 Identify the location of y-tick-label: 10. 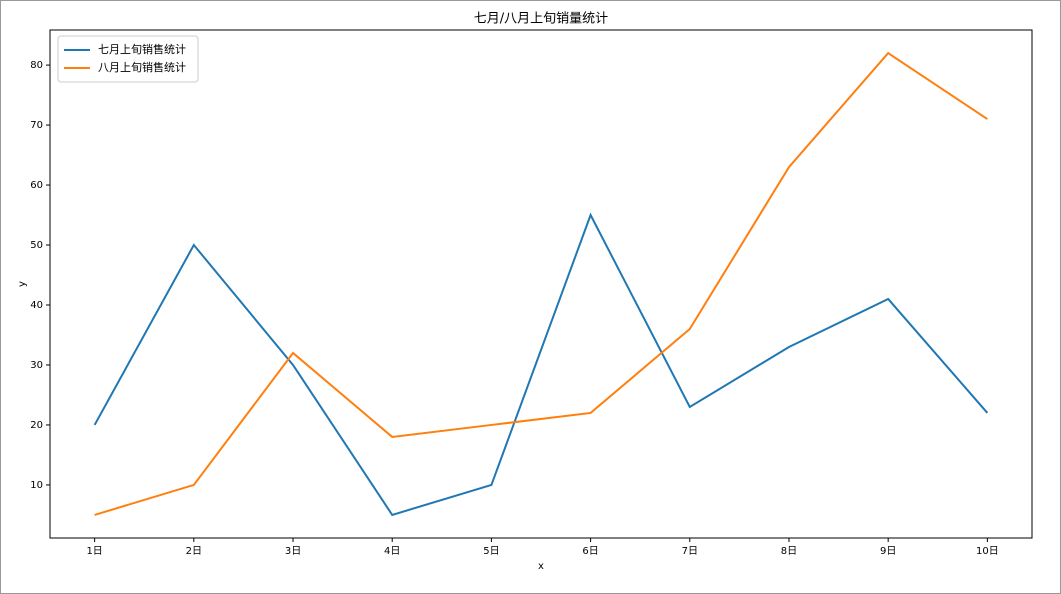
(36, 485).